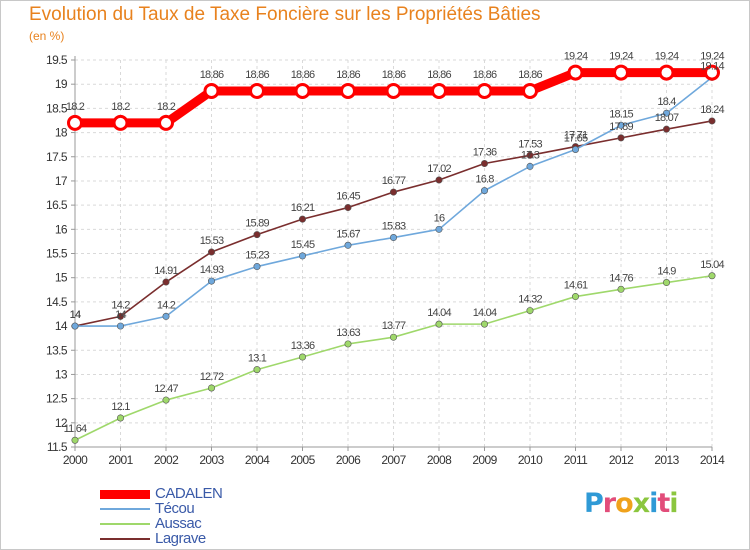 The width and height of the screenshot is (750, 550). What do you see at coordinates (302, 460) in the screenshot?
I see `x-tick-label: 2005` at bounding box center [302, 460].